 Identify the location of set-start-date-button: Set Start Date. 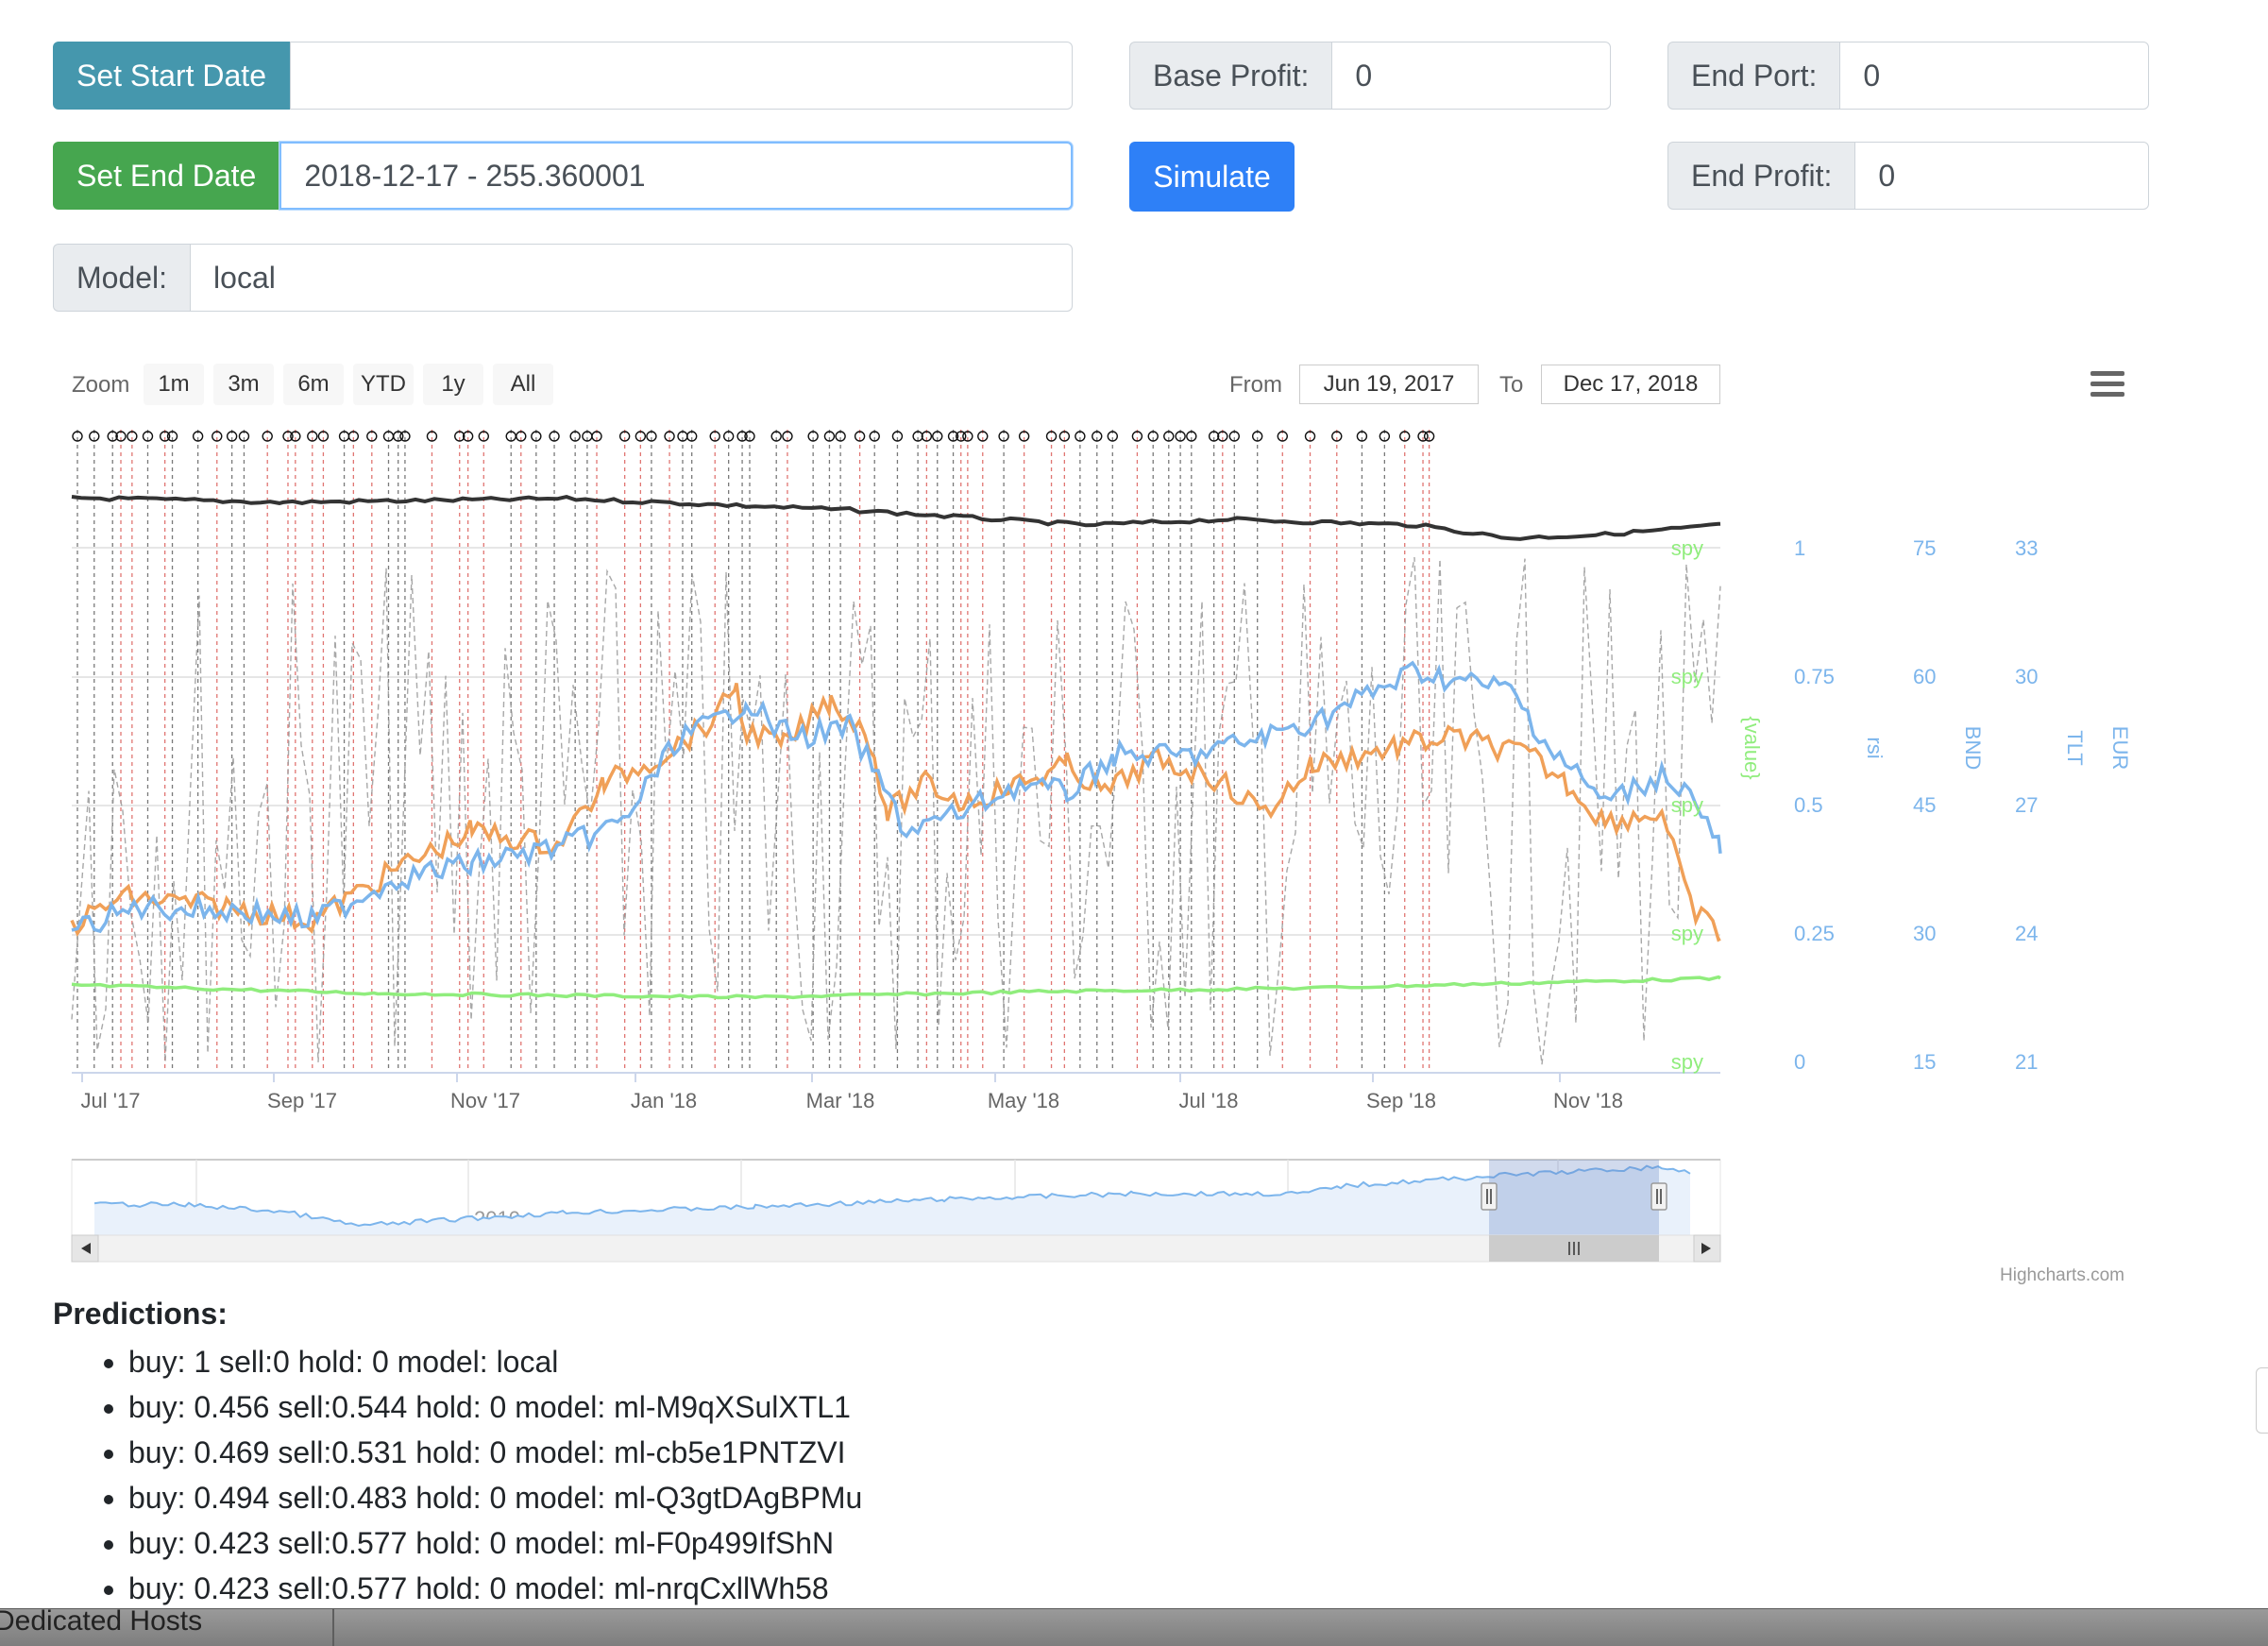
(171, 76).